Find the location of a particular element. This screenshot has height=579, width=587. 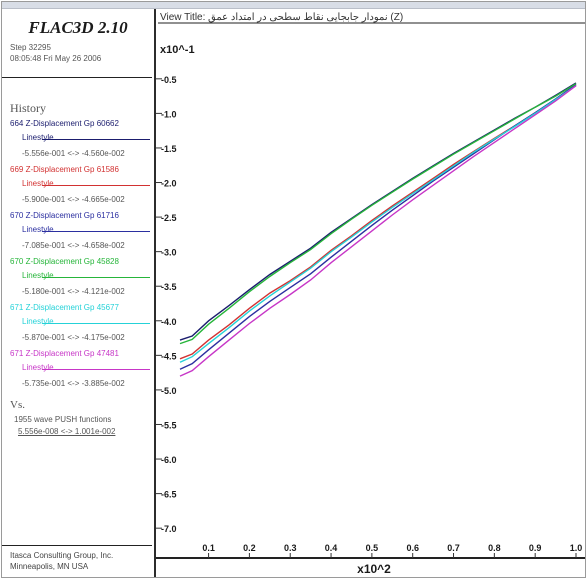

footer-company: Itasca Consulting Group, Inc. is located at coordinates (62, 555).